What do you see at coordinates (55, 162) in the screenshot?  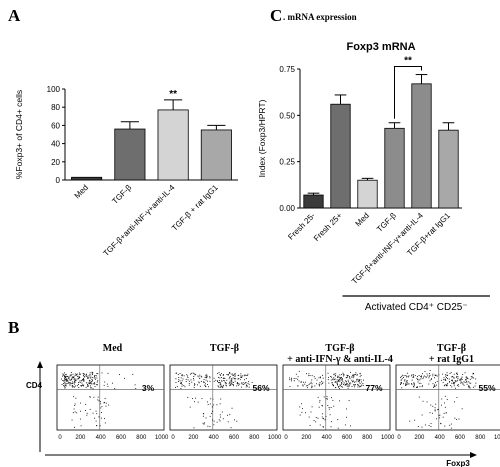 I see `y-tick-label: 20` at bounding box center [55, 162].